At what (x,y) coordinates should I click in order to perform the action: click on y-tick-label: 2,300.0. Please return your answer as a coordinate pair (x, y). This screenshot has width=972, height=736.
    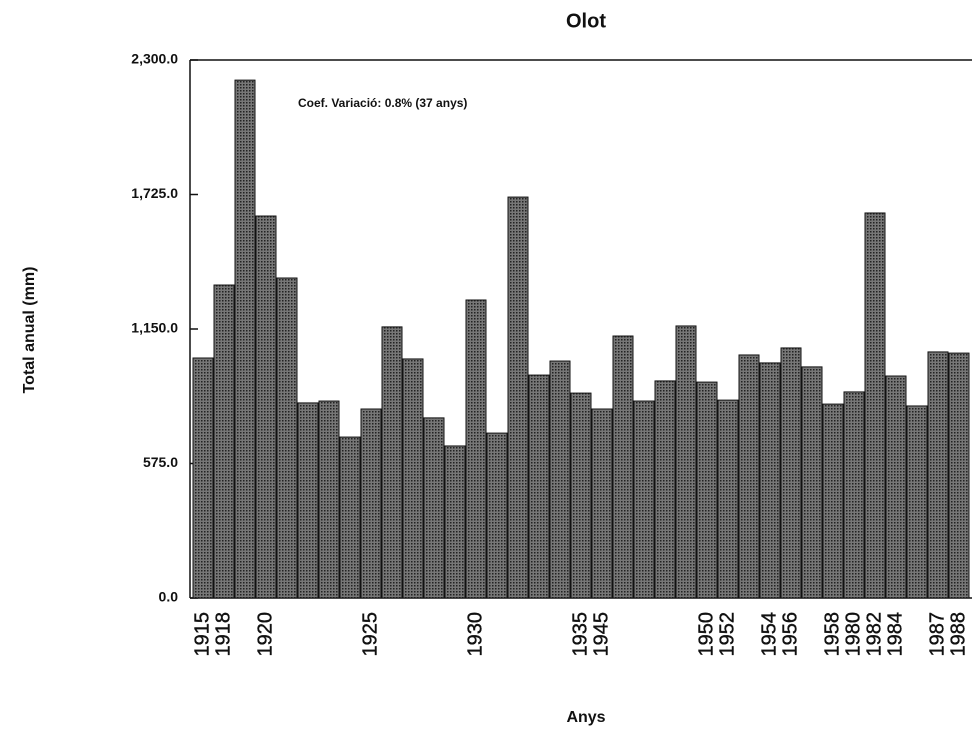
    Looking at the image, I should click on (154, 59).